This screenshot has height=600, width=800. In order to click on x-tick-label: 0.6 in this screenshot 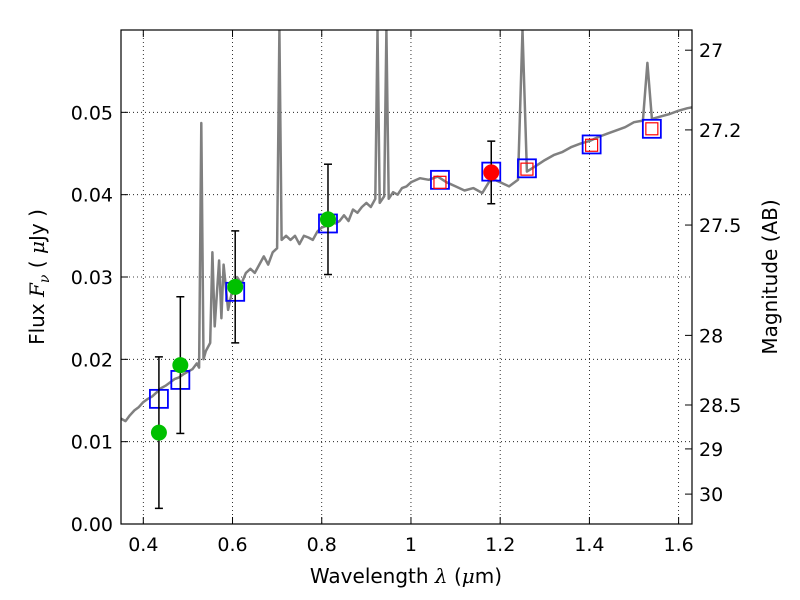, I will do `click(232, 545)`.